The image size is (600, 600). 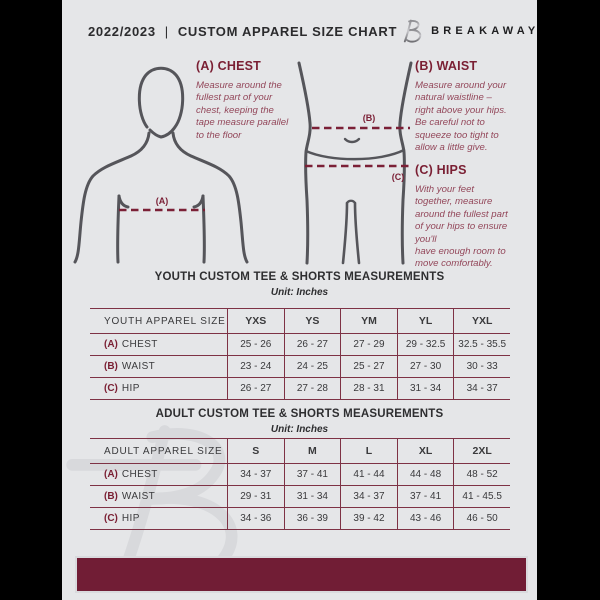 What do you see at coordinates (161, 165) in the screenshot?
I see `torso-figure` at bounding box center [161, 165].